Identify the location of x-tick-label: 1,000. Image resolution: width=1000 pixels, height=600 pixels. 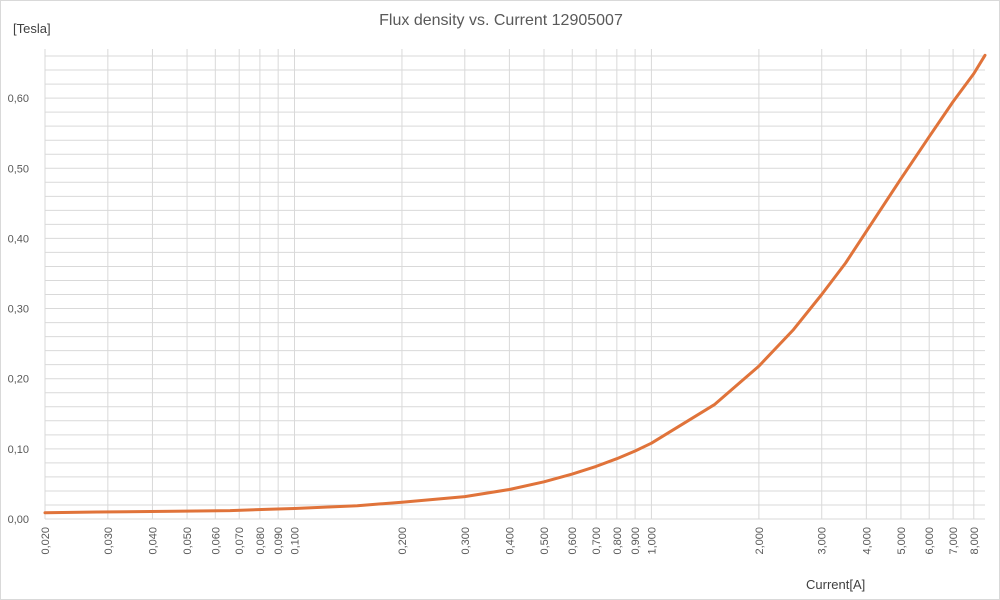
(652, 541).